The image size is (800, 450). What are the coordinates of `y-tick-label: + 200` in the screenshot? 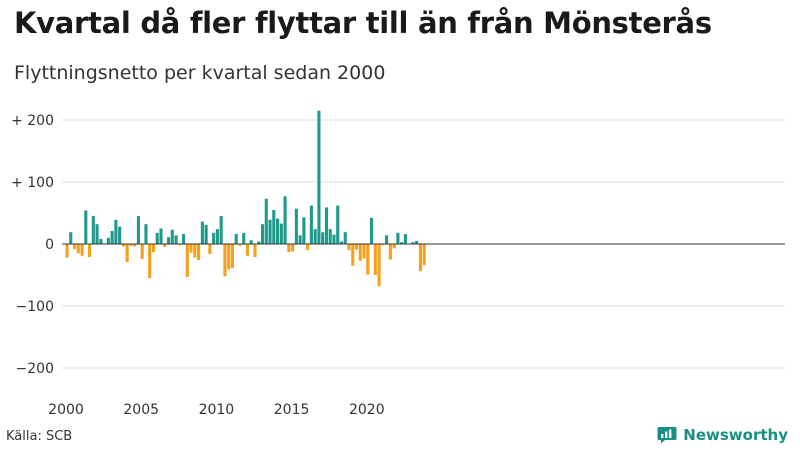 It's located at (32, 121).